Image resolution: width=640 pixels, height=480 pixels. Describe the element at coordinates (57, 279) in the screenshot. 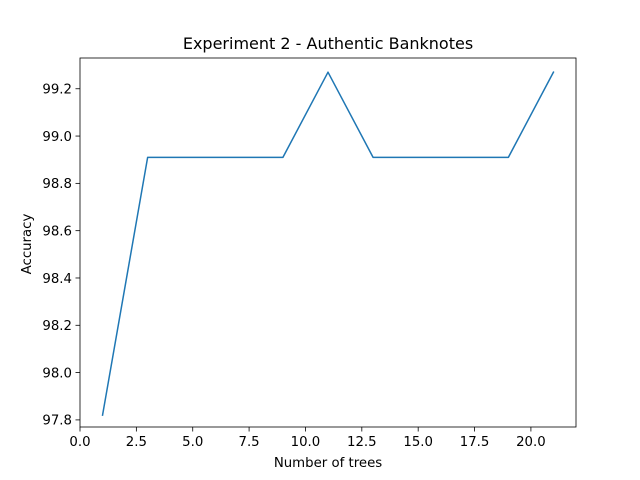

I see `y-tick-label: 98.4` at that location.